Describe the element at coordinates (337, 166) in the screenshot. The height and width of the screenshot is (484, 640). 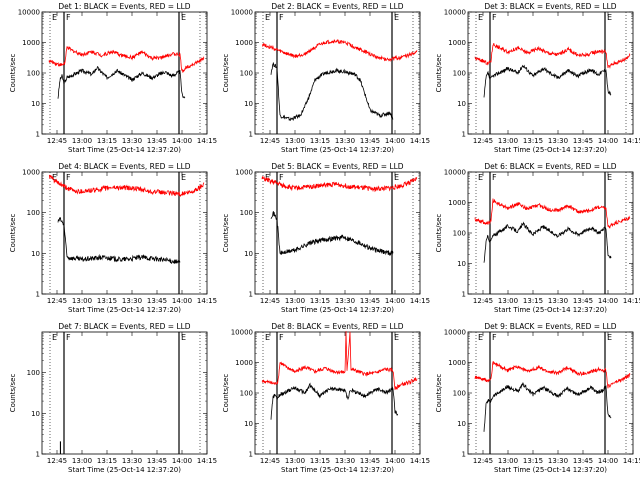
I see `panel-title: Det 5: BLACK = Events, RED = LLD` at that location.